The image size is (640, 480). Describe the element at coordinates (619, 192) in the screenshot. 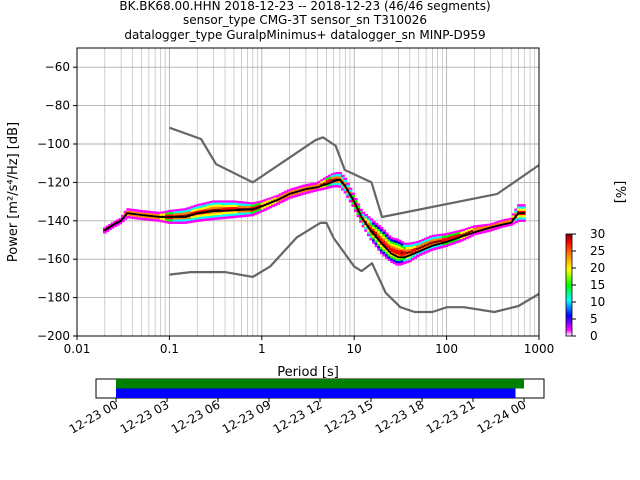

I see `colorbar-label: [%]` at that location.